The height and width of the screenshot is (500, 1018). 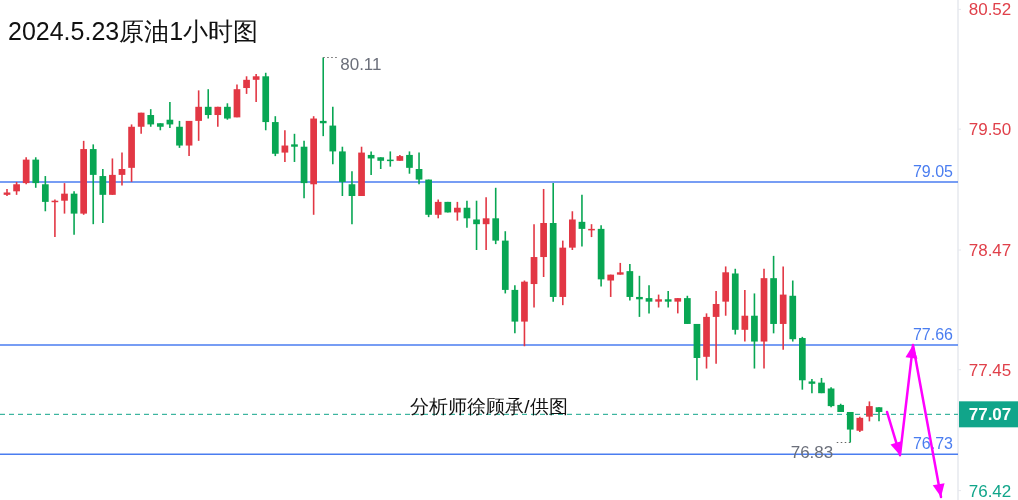 I want to click on ytick: 79.50, so click(x=990, y=130).